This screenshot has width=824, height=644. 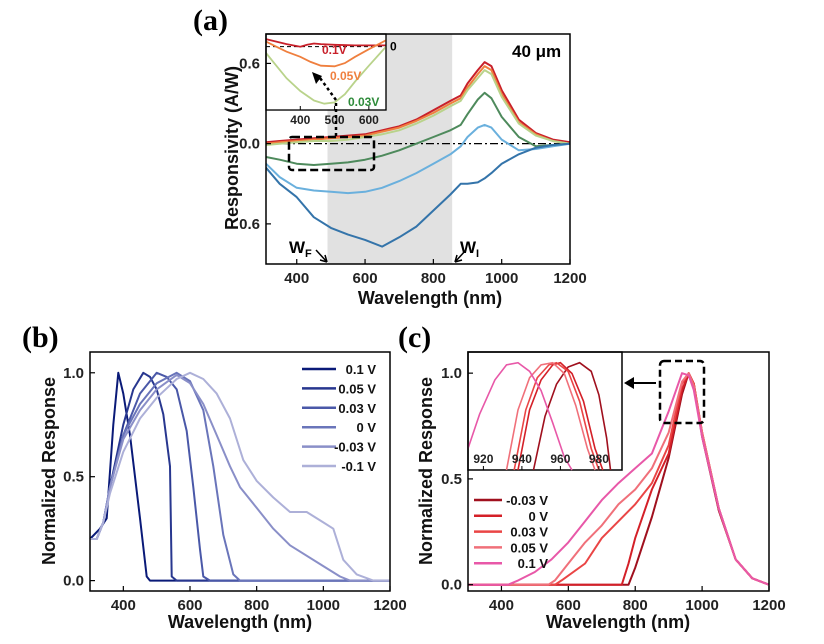 What do you see at coordinates (430, 298) in the screenshot?
I see `x-axis-label-a: Wavelength (nm)` at bounding box center [430, 298].